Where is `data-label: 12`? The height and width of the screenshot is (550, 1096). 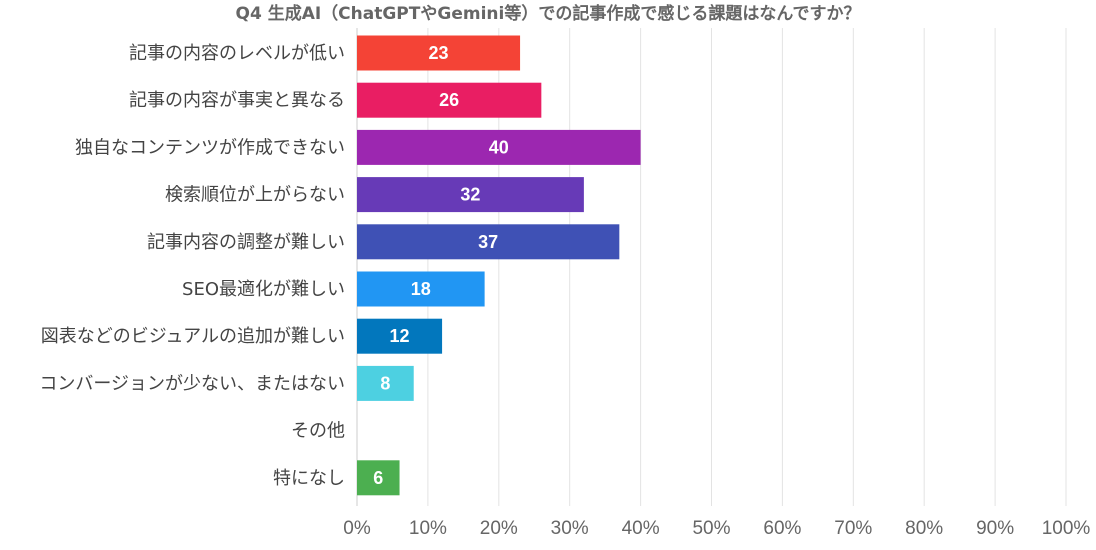 data-label: 12 is located at coordinates (400, 336).